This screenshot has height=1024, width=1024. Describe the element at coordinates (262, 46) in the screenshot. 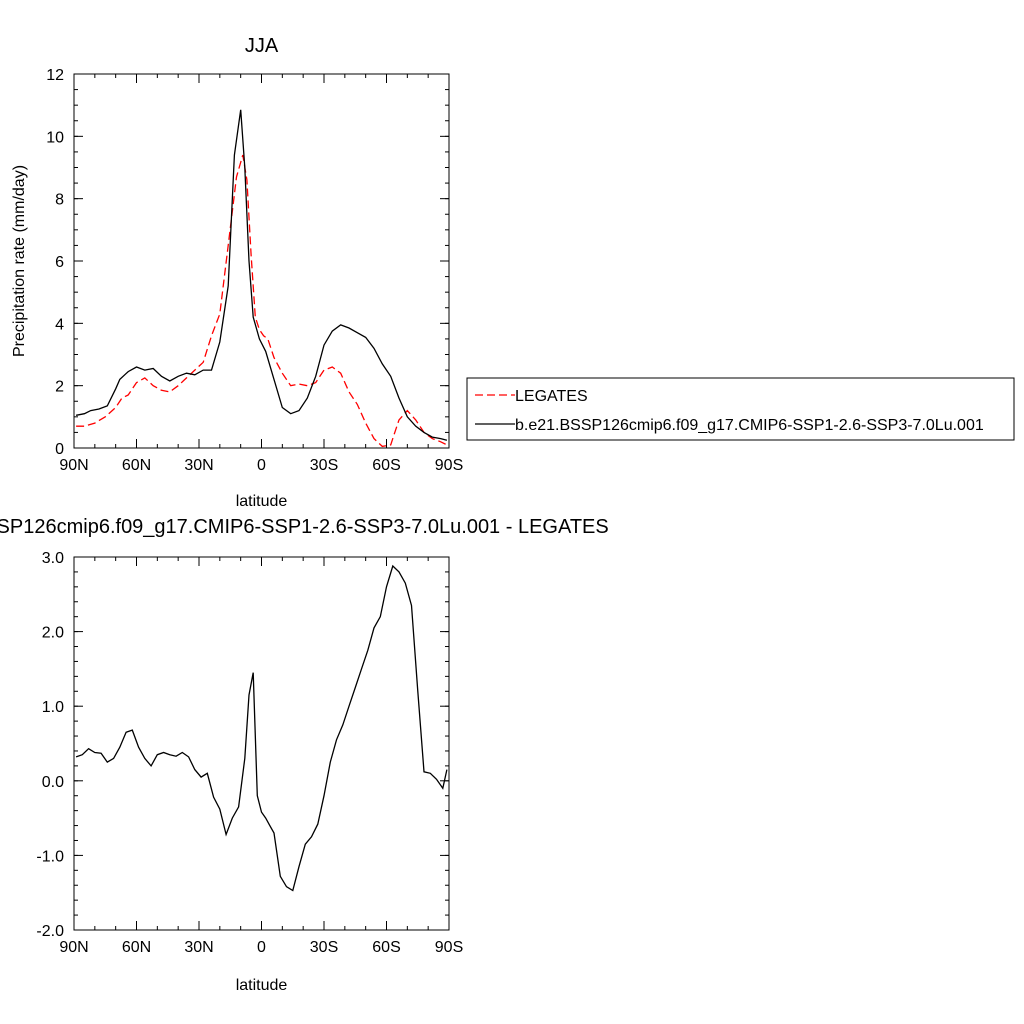

I see `chart-title: JJA` at that location.